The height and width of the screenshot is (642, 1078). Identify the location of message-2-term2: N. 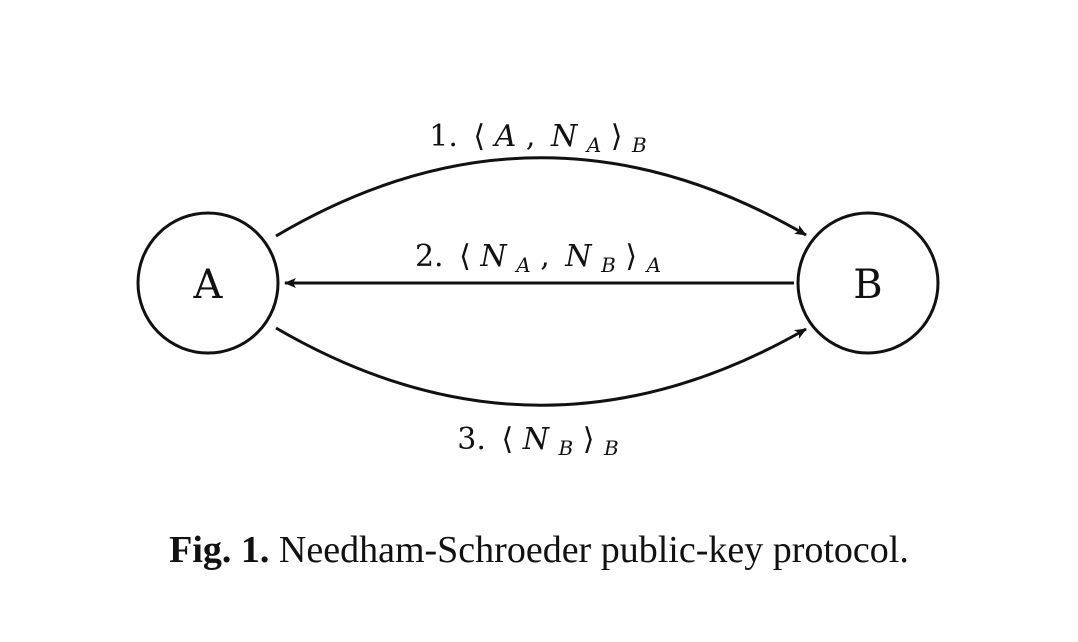
(578, 256).